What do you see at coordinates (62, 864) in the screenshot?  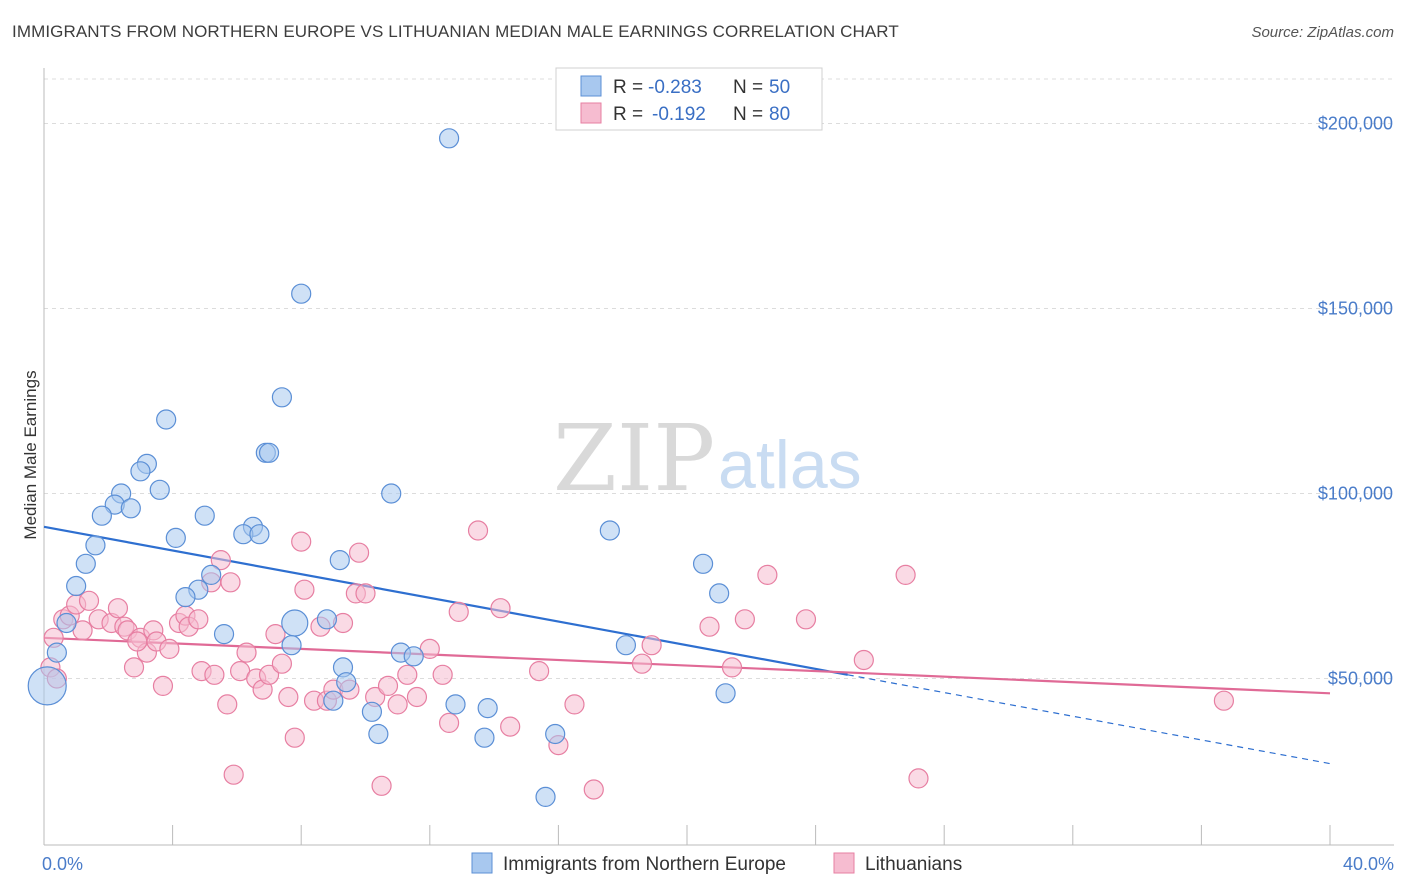 I see `x-tick-label-min: 0.0%` at bounding box center [62, 864].